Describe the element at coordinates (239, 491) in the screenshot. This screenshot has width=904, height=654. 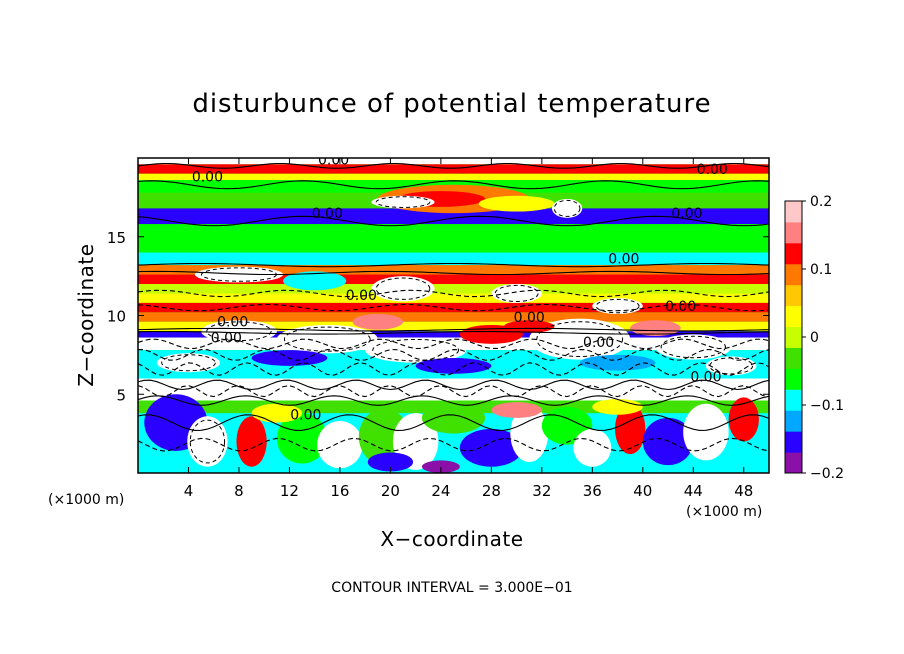
I see `x-tick-label: 8` at that location.